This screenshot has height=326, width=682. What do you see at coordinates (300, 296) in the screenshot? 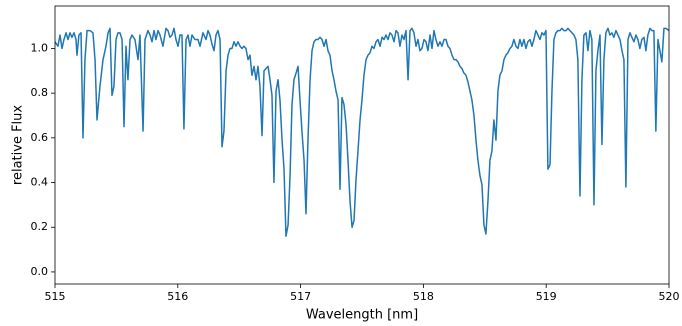
I see `x-tick-label: 517` at bounding box center [300, 296].